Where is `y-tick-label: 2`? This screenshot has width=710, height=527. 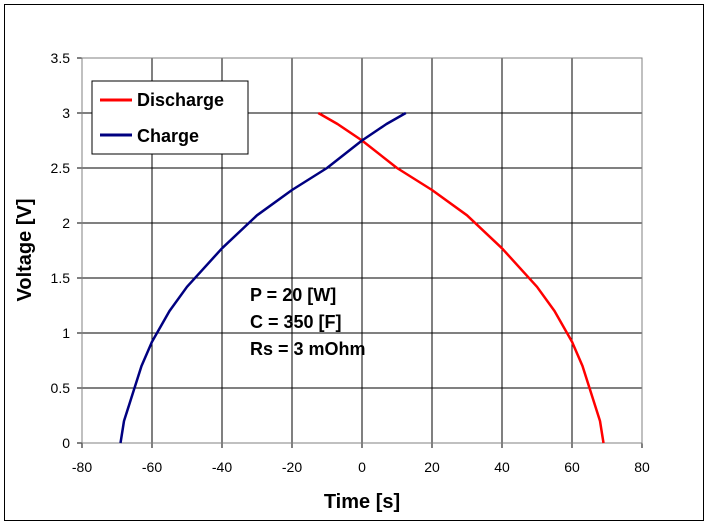 y-tick-label: 2 is located at coordinates (66, 223).